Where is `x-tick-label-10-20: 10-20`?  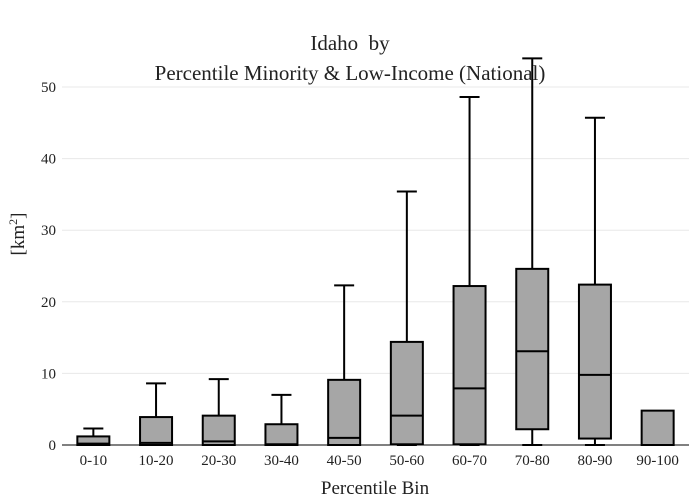
x-tick-label-10-20: 10-20 is located at coordinates (156, 461).